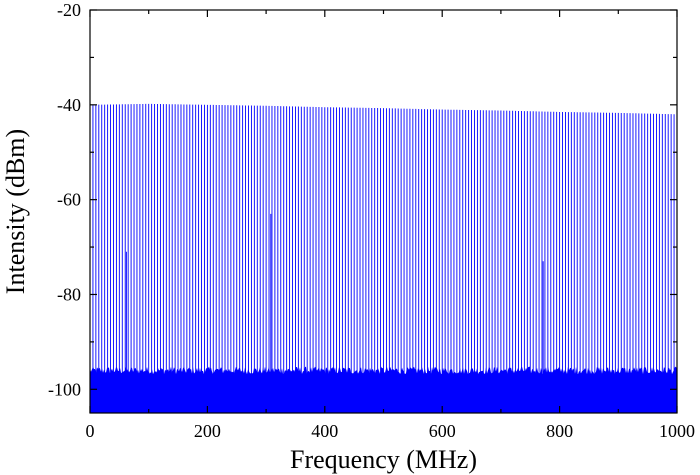  I want to click on x-tick-label: 400, so click(324, 431).